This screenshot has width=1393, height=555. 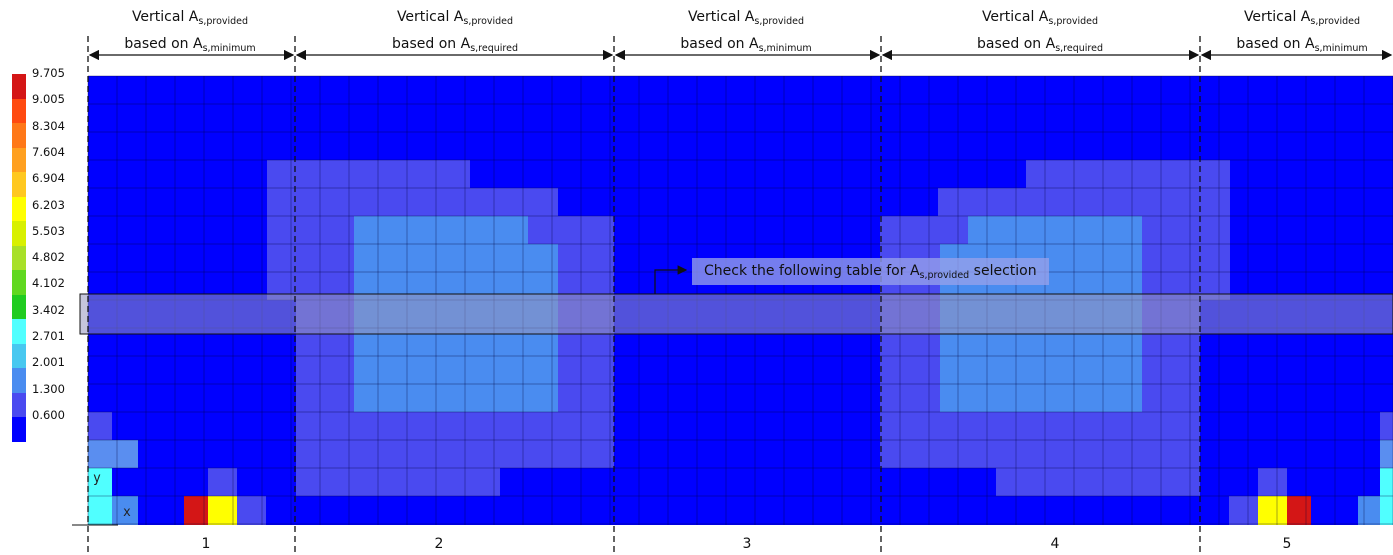 What do you see at coordinates (48, 283) in the screenshot?
I see `legend-label: 4.102` at bounding box center [48, 283].